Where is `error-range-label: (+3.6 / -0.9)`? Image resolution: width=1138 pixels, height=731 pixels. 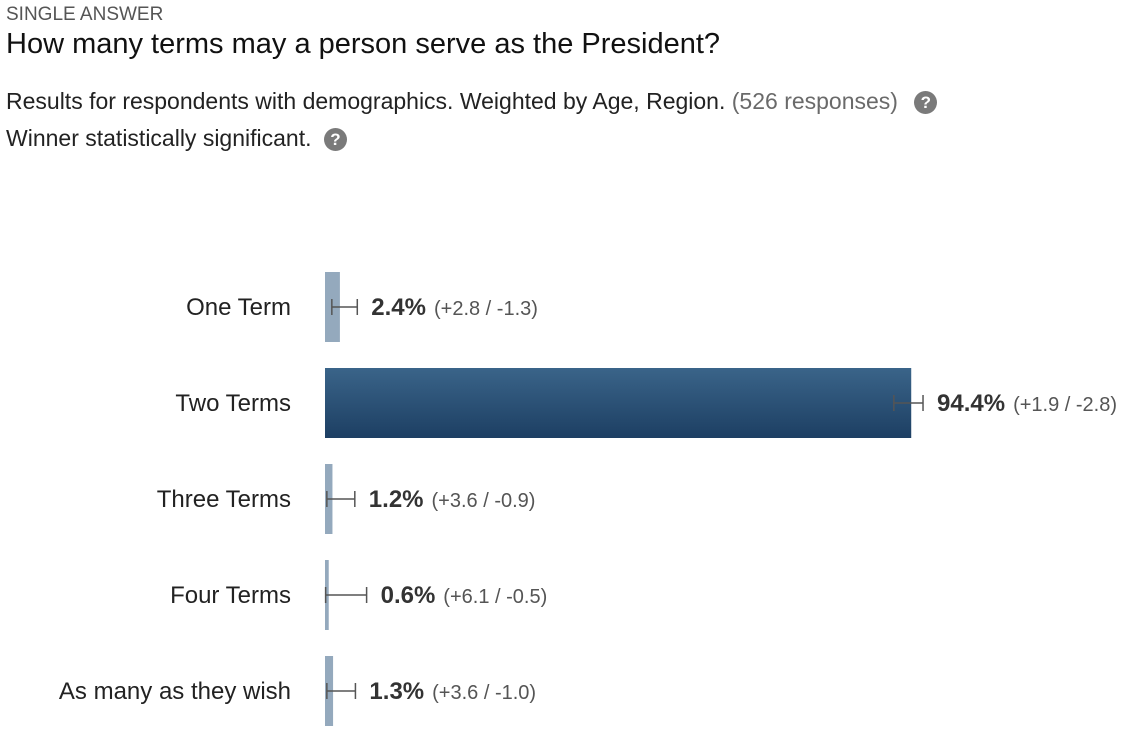
error-range-label: (+3.6 / -0.9) is located at coordinates (484, 501).